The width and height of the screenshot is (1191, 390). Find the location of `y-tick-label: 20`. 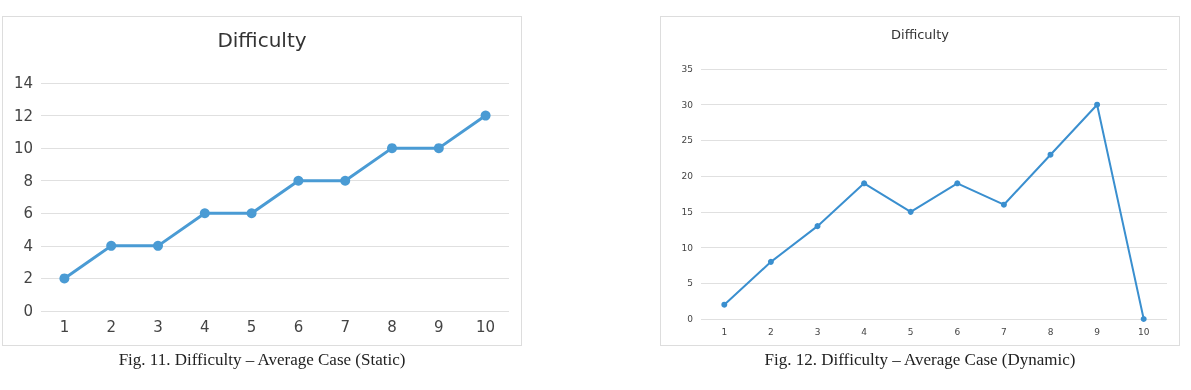

y-tick-label: 20 is located at coordinates (687, 176).